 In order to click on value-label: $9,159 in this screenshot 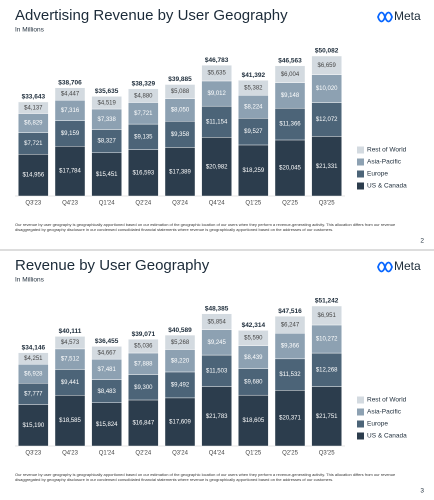, I will do `click(70, 134)`.